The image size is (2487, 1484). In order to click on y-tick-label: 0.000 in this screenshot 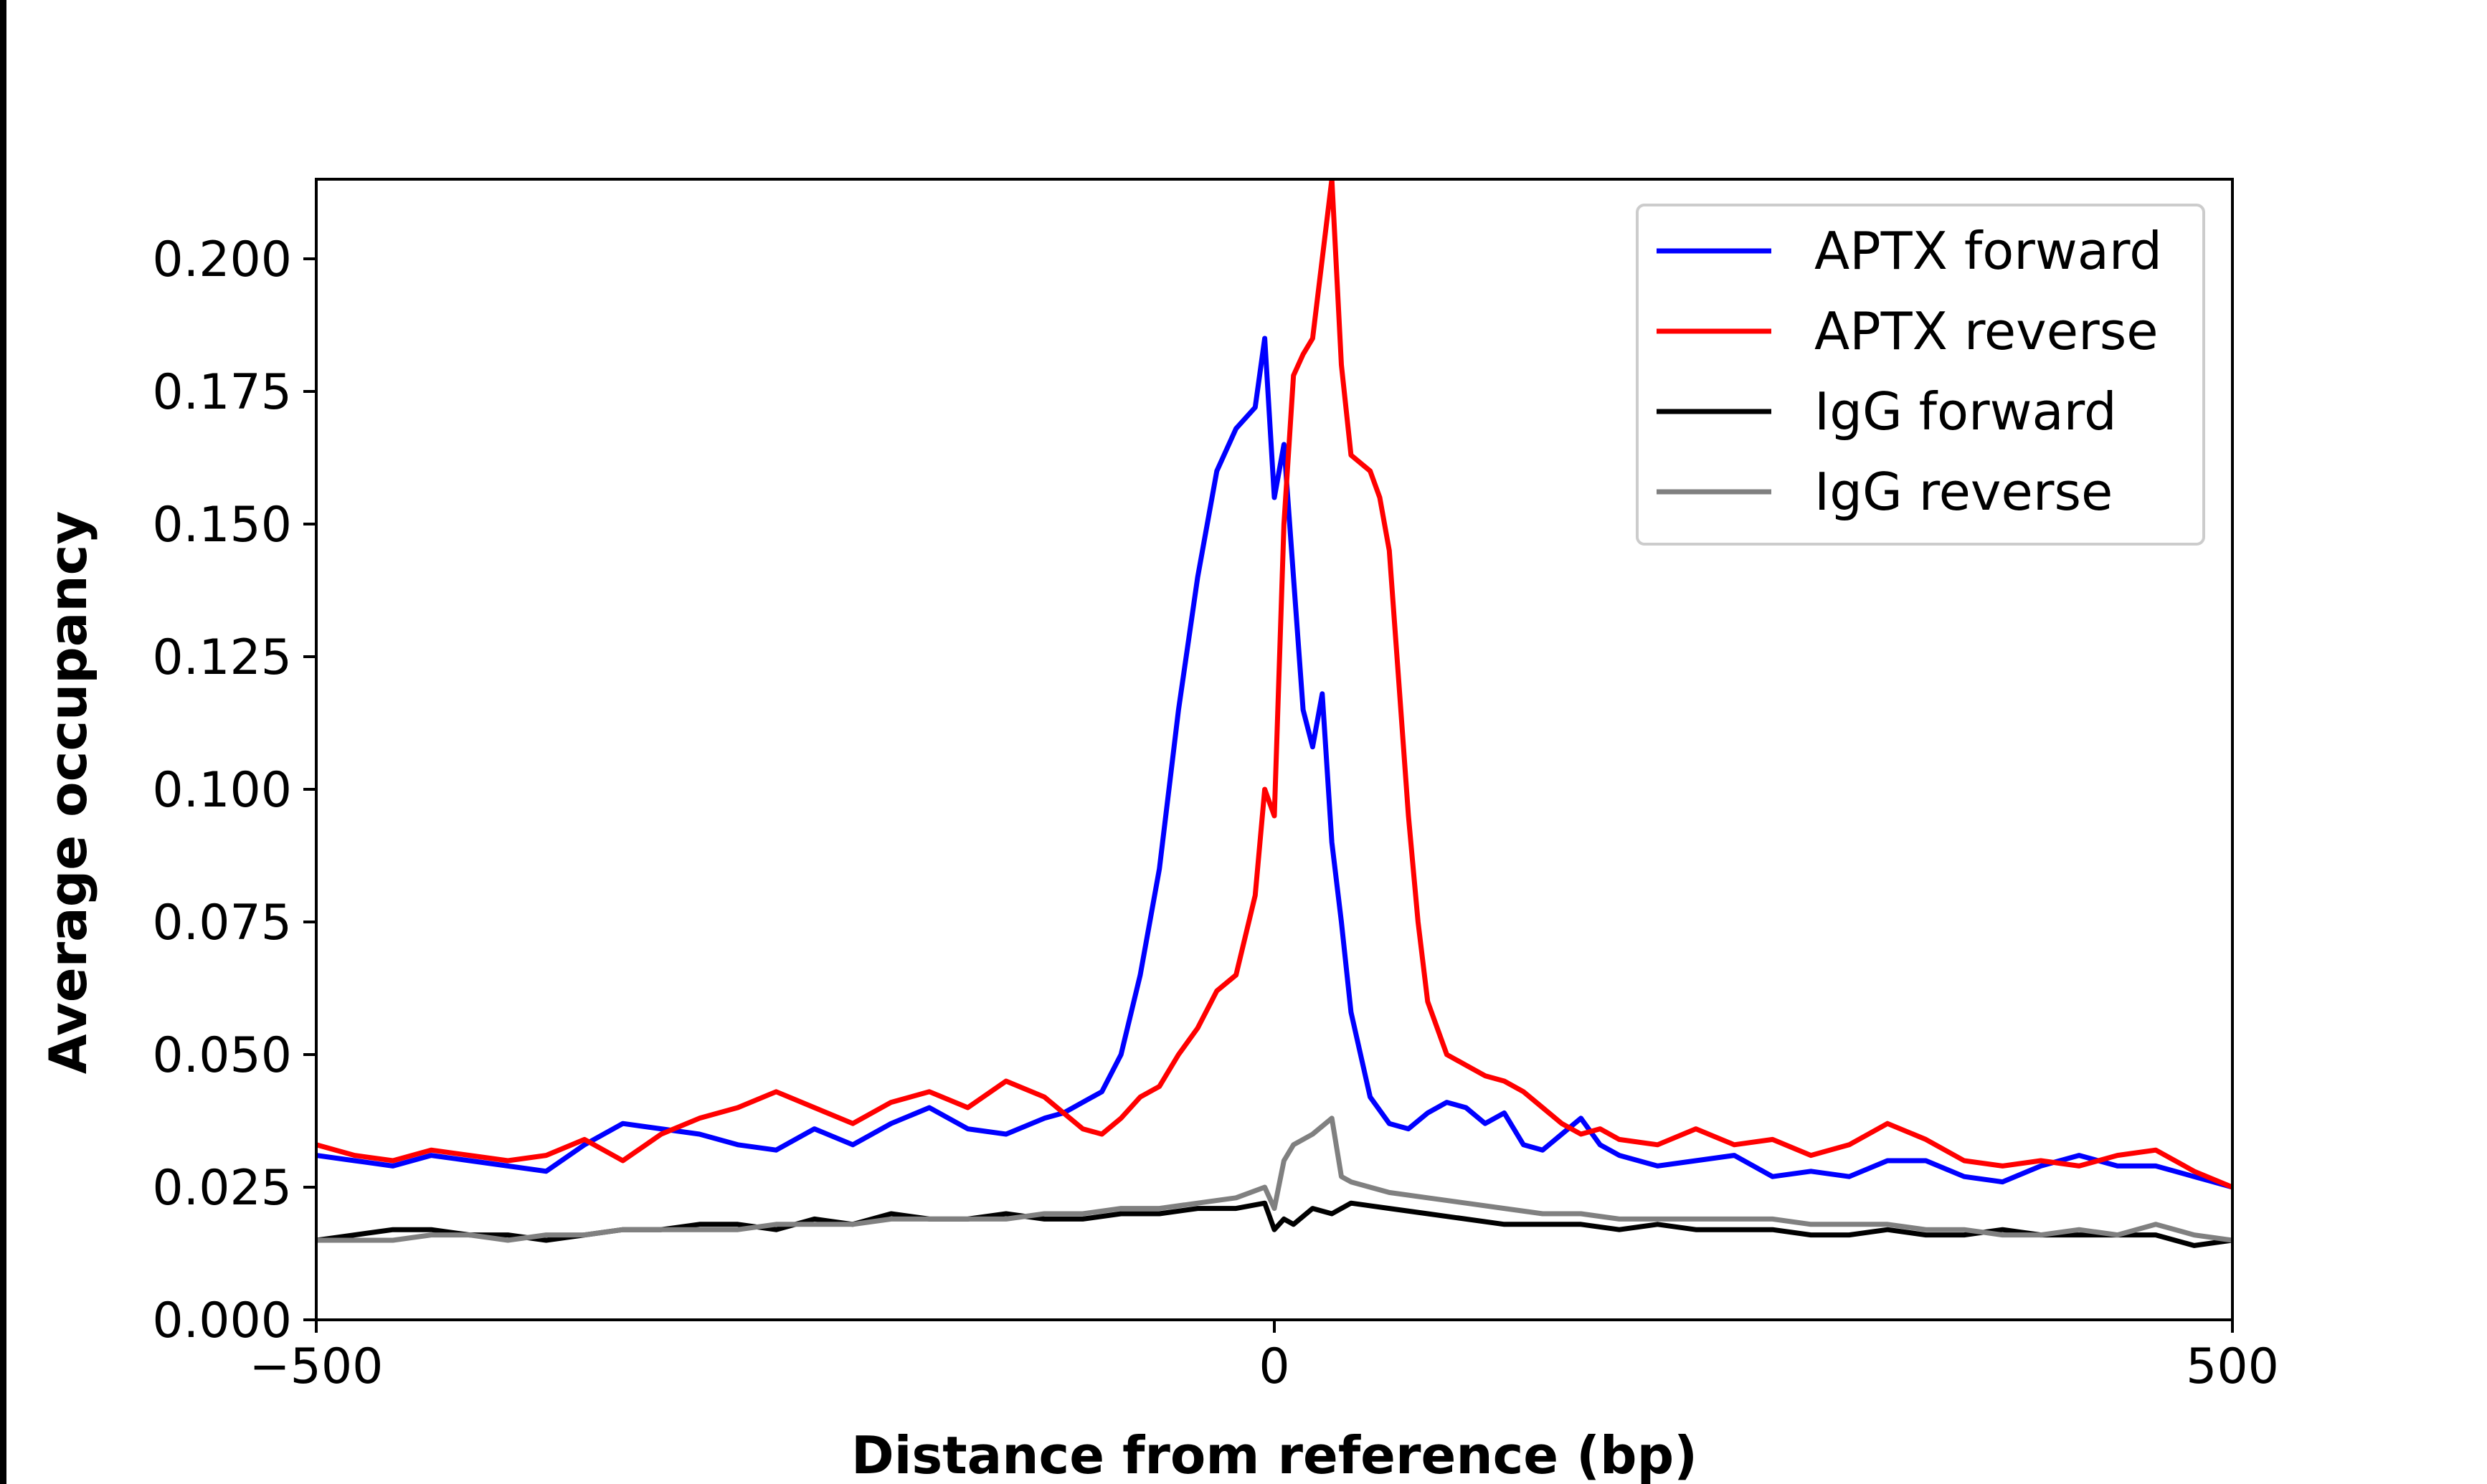, I will do `click(222, 1321)`.